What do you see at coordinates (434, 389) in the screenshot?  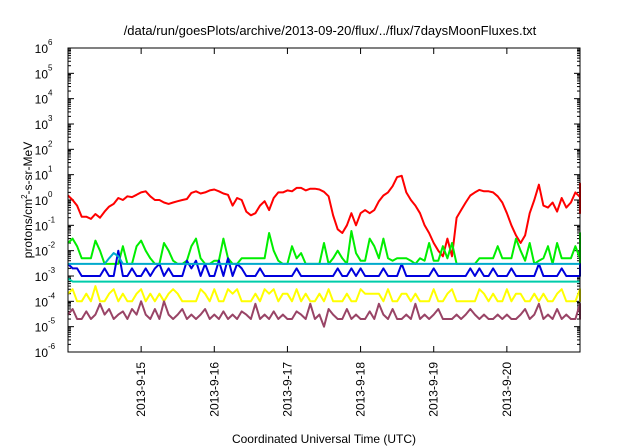 I see `x-tick-label: 2013-9-19` at bounding box center [434, 389].